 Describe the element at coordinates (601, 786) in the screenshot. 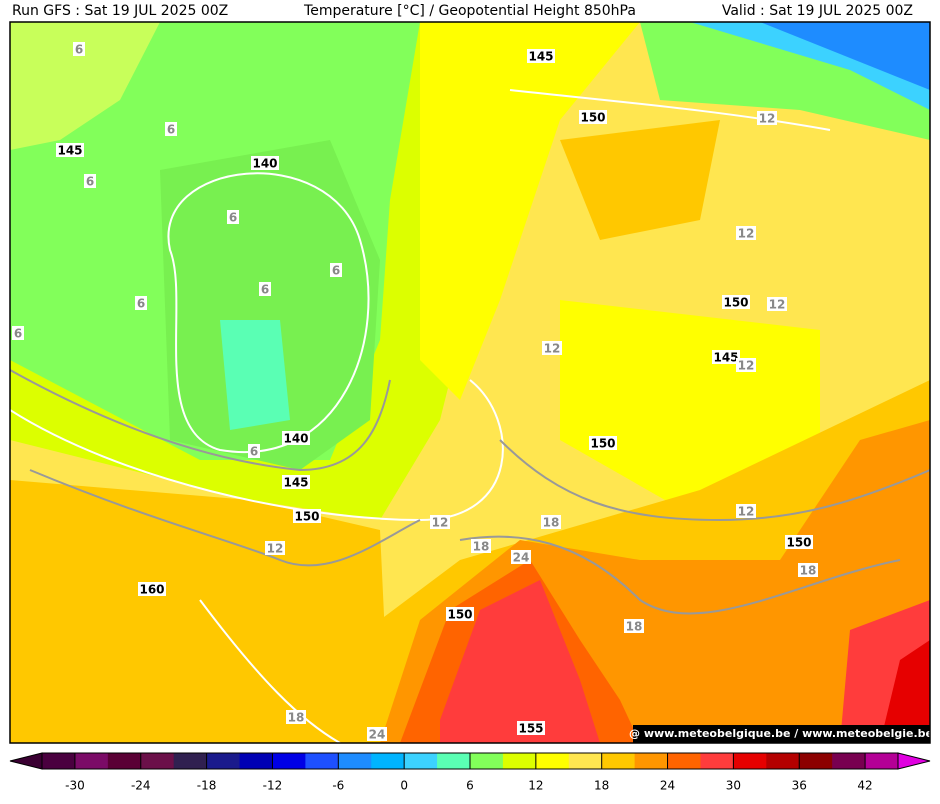

I see `colorbar-tick-label: 18` at that location.